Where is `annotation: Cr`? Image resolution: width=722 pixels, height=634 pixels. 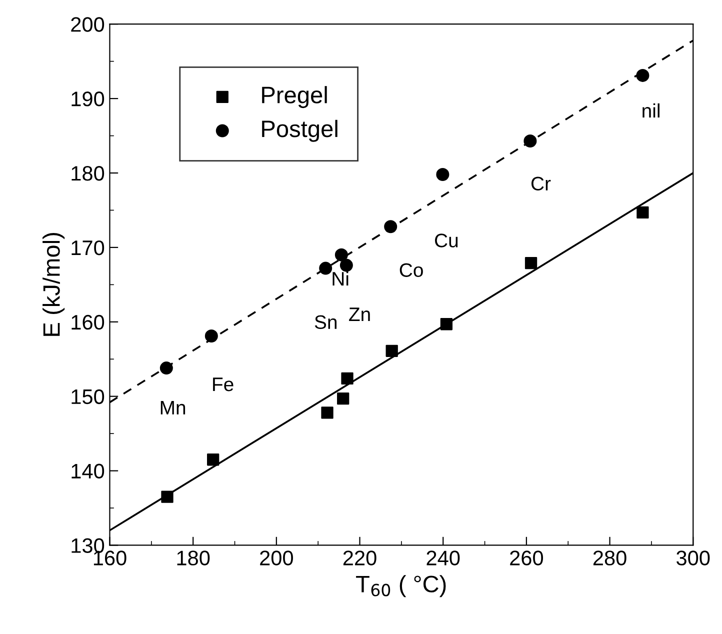 annotation: Cr is located at coordinates (541, 183).